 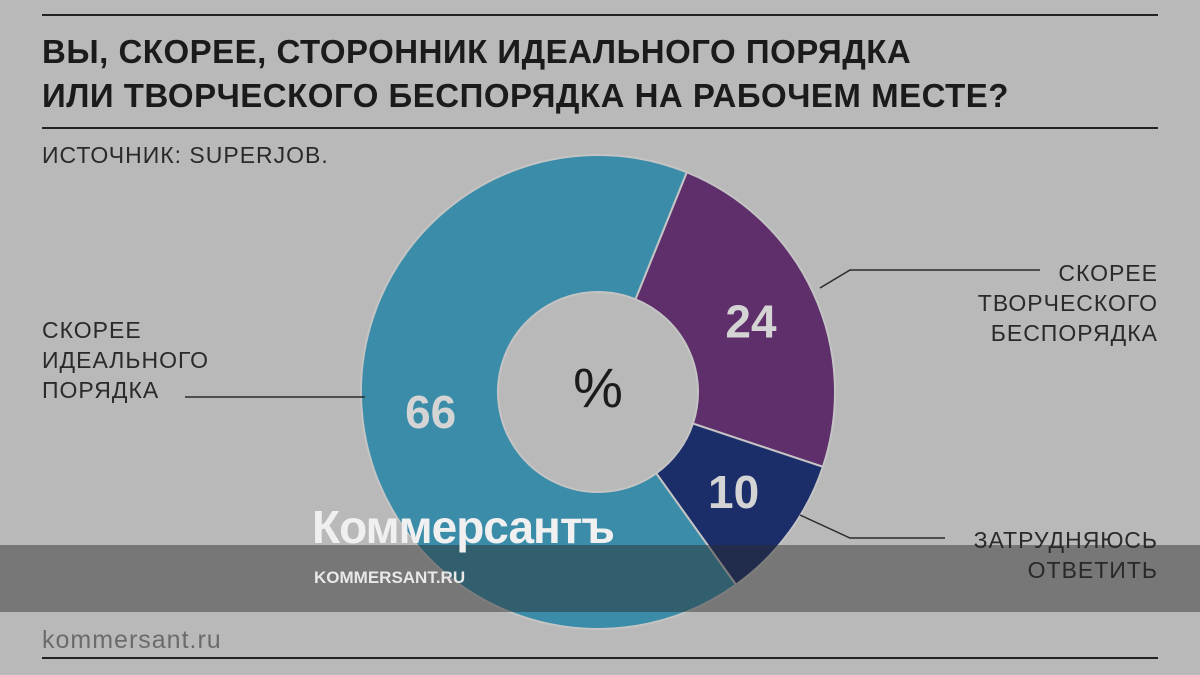 I want to click on watermark-band, so click(x=600, y=578).